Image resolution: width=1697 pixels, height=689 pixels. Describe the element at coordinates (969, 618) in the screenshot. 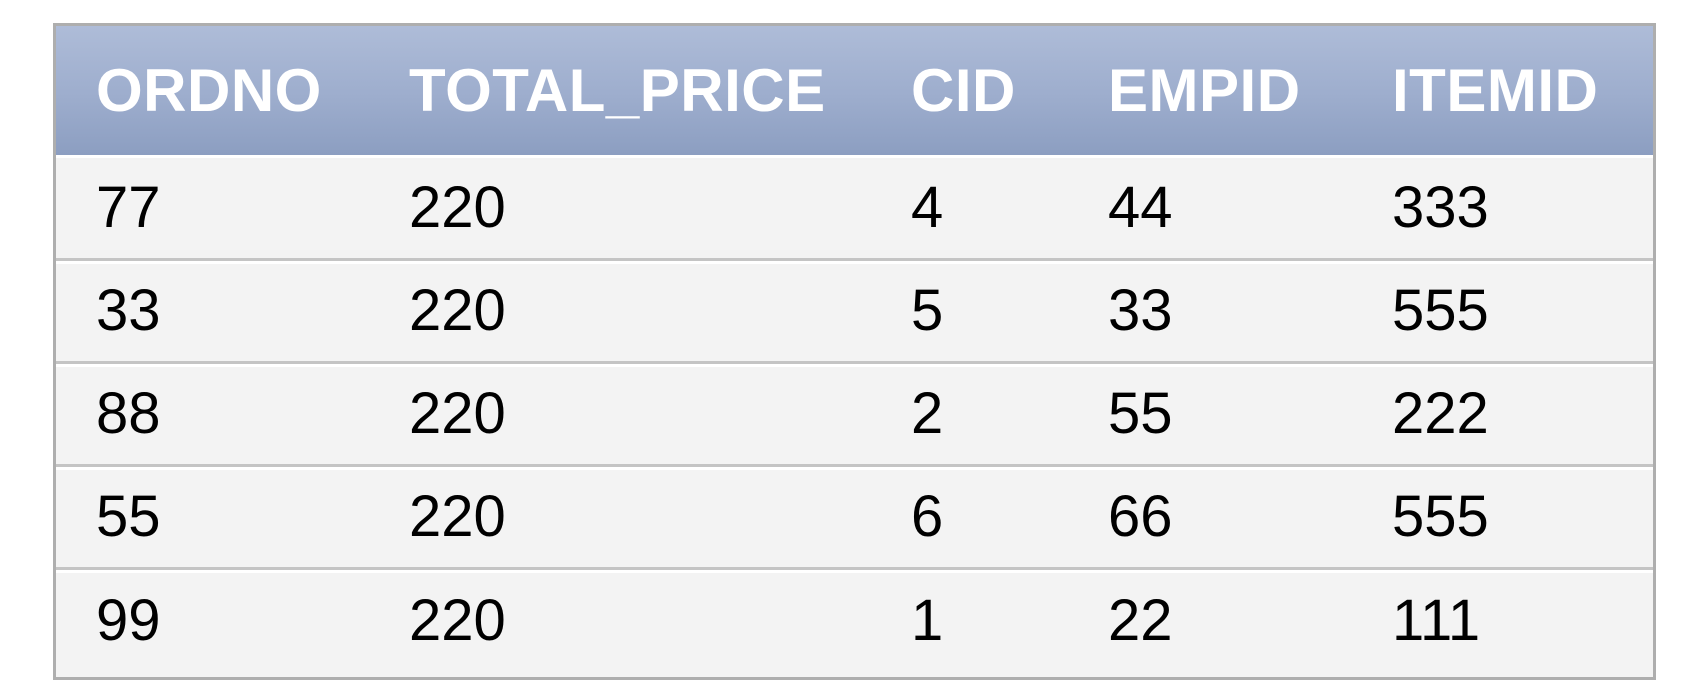

I see `cell-cid: 1` at that location.